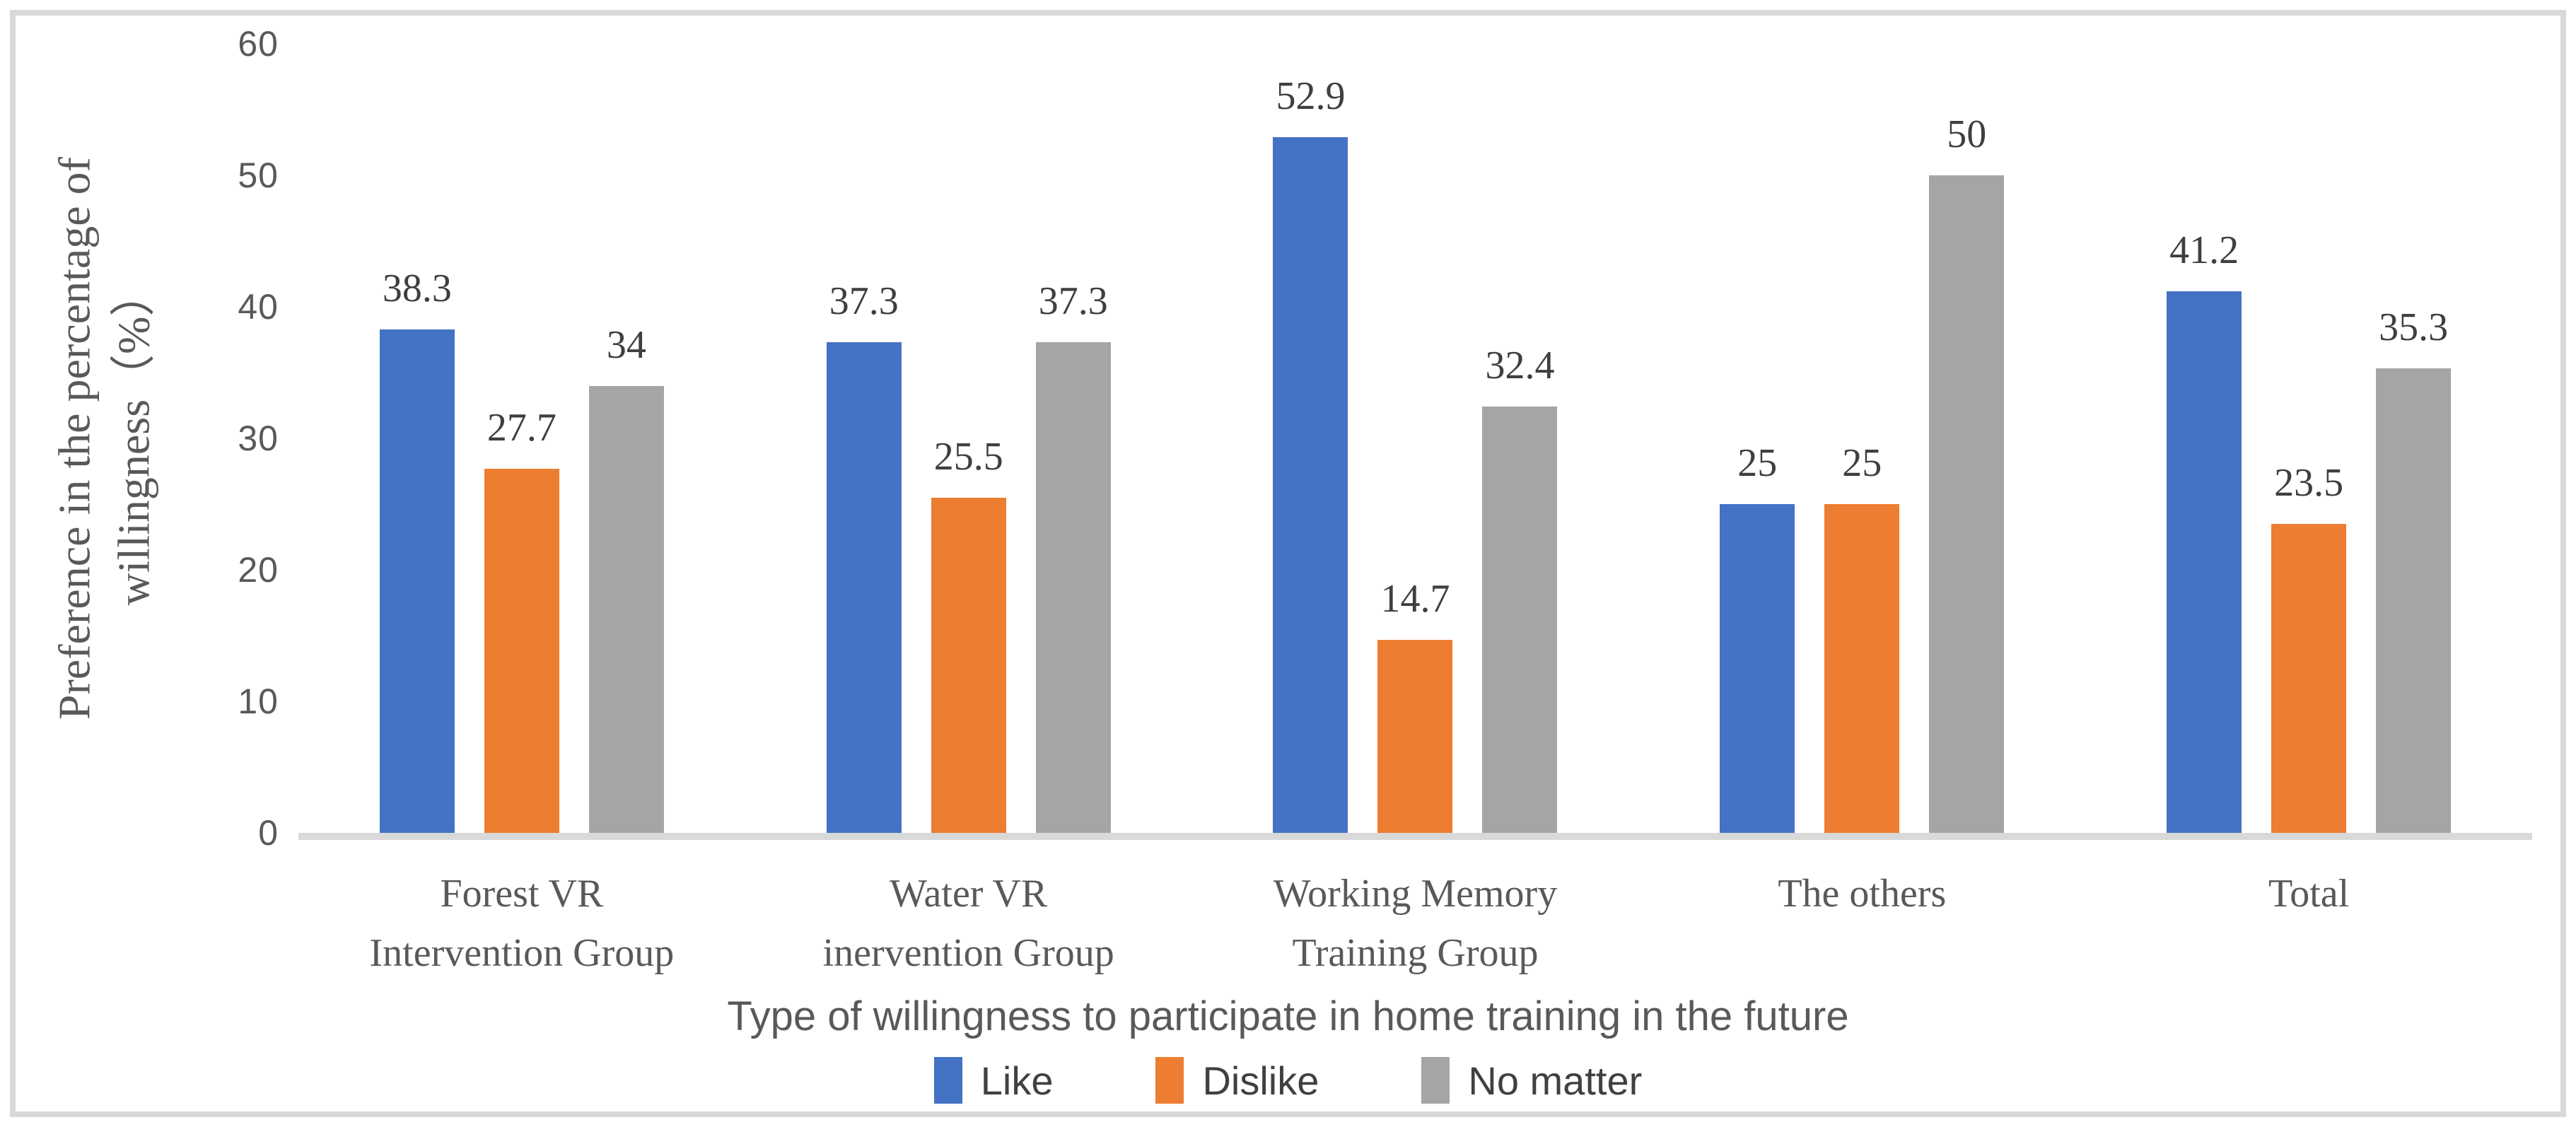  I want to click on y-tick-label: 0, so click(268, 833).